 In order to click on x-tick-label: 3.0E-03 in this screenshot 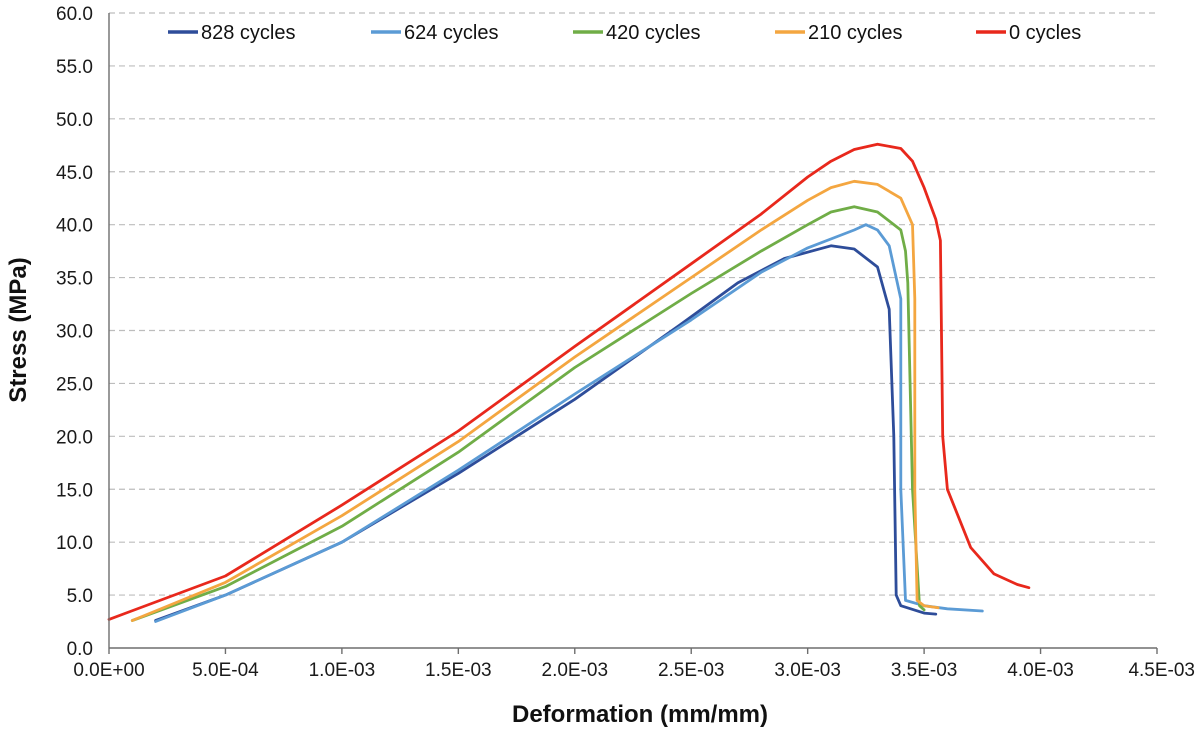, I will do `click(807, 670)`.